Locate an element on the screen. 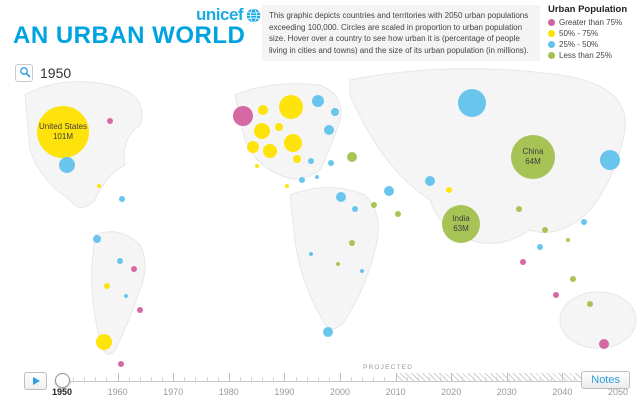 The image size is (640, 409). timeline-year-1990: 1990 is located at coordinates (284, 392).